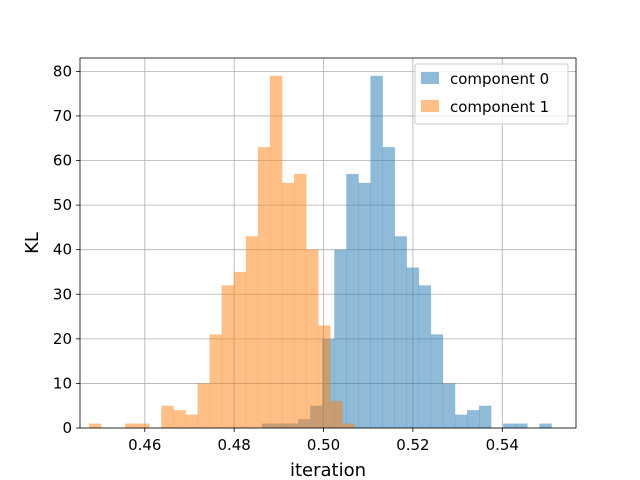 This screenshot has height=480, width=640. What do you see at coordinates (323, 445) in the screenshot?
I see `x-tick-label: 0.50` at bounding box center [323, 445].